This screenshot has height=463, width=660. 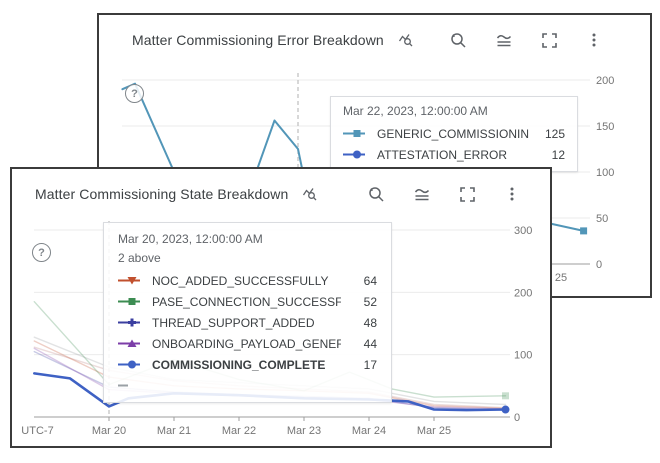 What do you see at coordinates (602, 219) in the screenshot?
I see `y-axis-label: 50` at bounding box center [602, 219].